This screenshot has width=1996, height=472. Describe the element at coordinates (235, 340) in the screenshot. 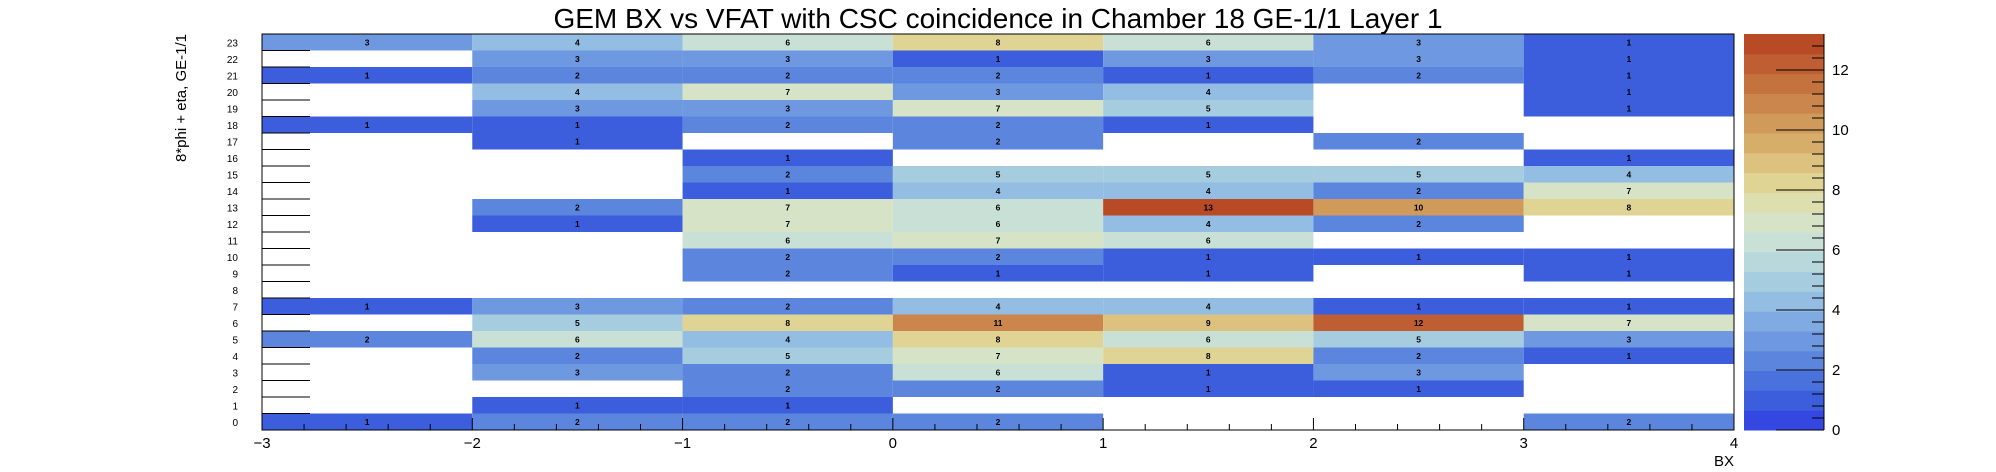

I see `y-tick-label: 5` at that location.